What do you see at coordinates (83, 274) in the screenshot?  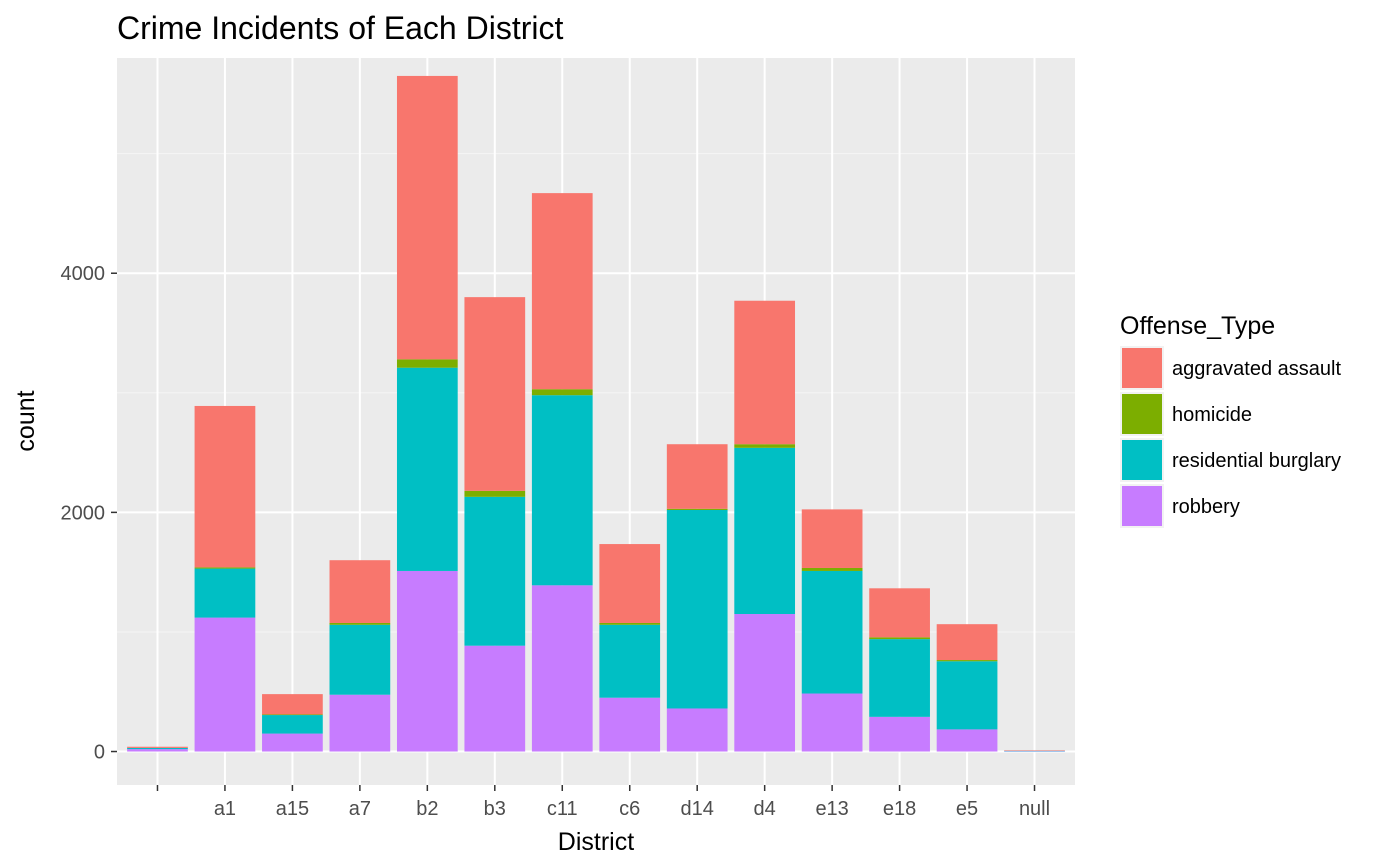 I see `y-tick-label: 4000` at bounding box center [83, 274].